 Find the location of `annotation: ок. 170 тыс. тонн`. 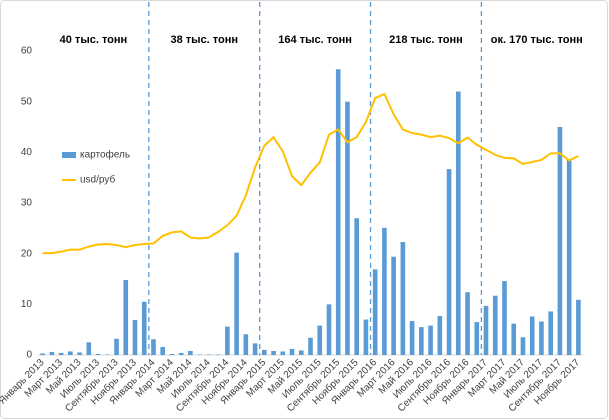

annotation: ок. 170 тыс. тонн is located at coordinates (537, 40).